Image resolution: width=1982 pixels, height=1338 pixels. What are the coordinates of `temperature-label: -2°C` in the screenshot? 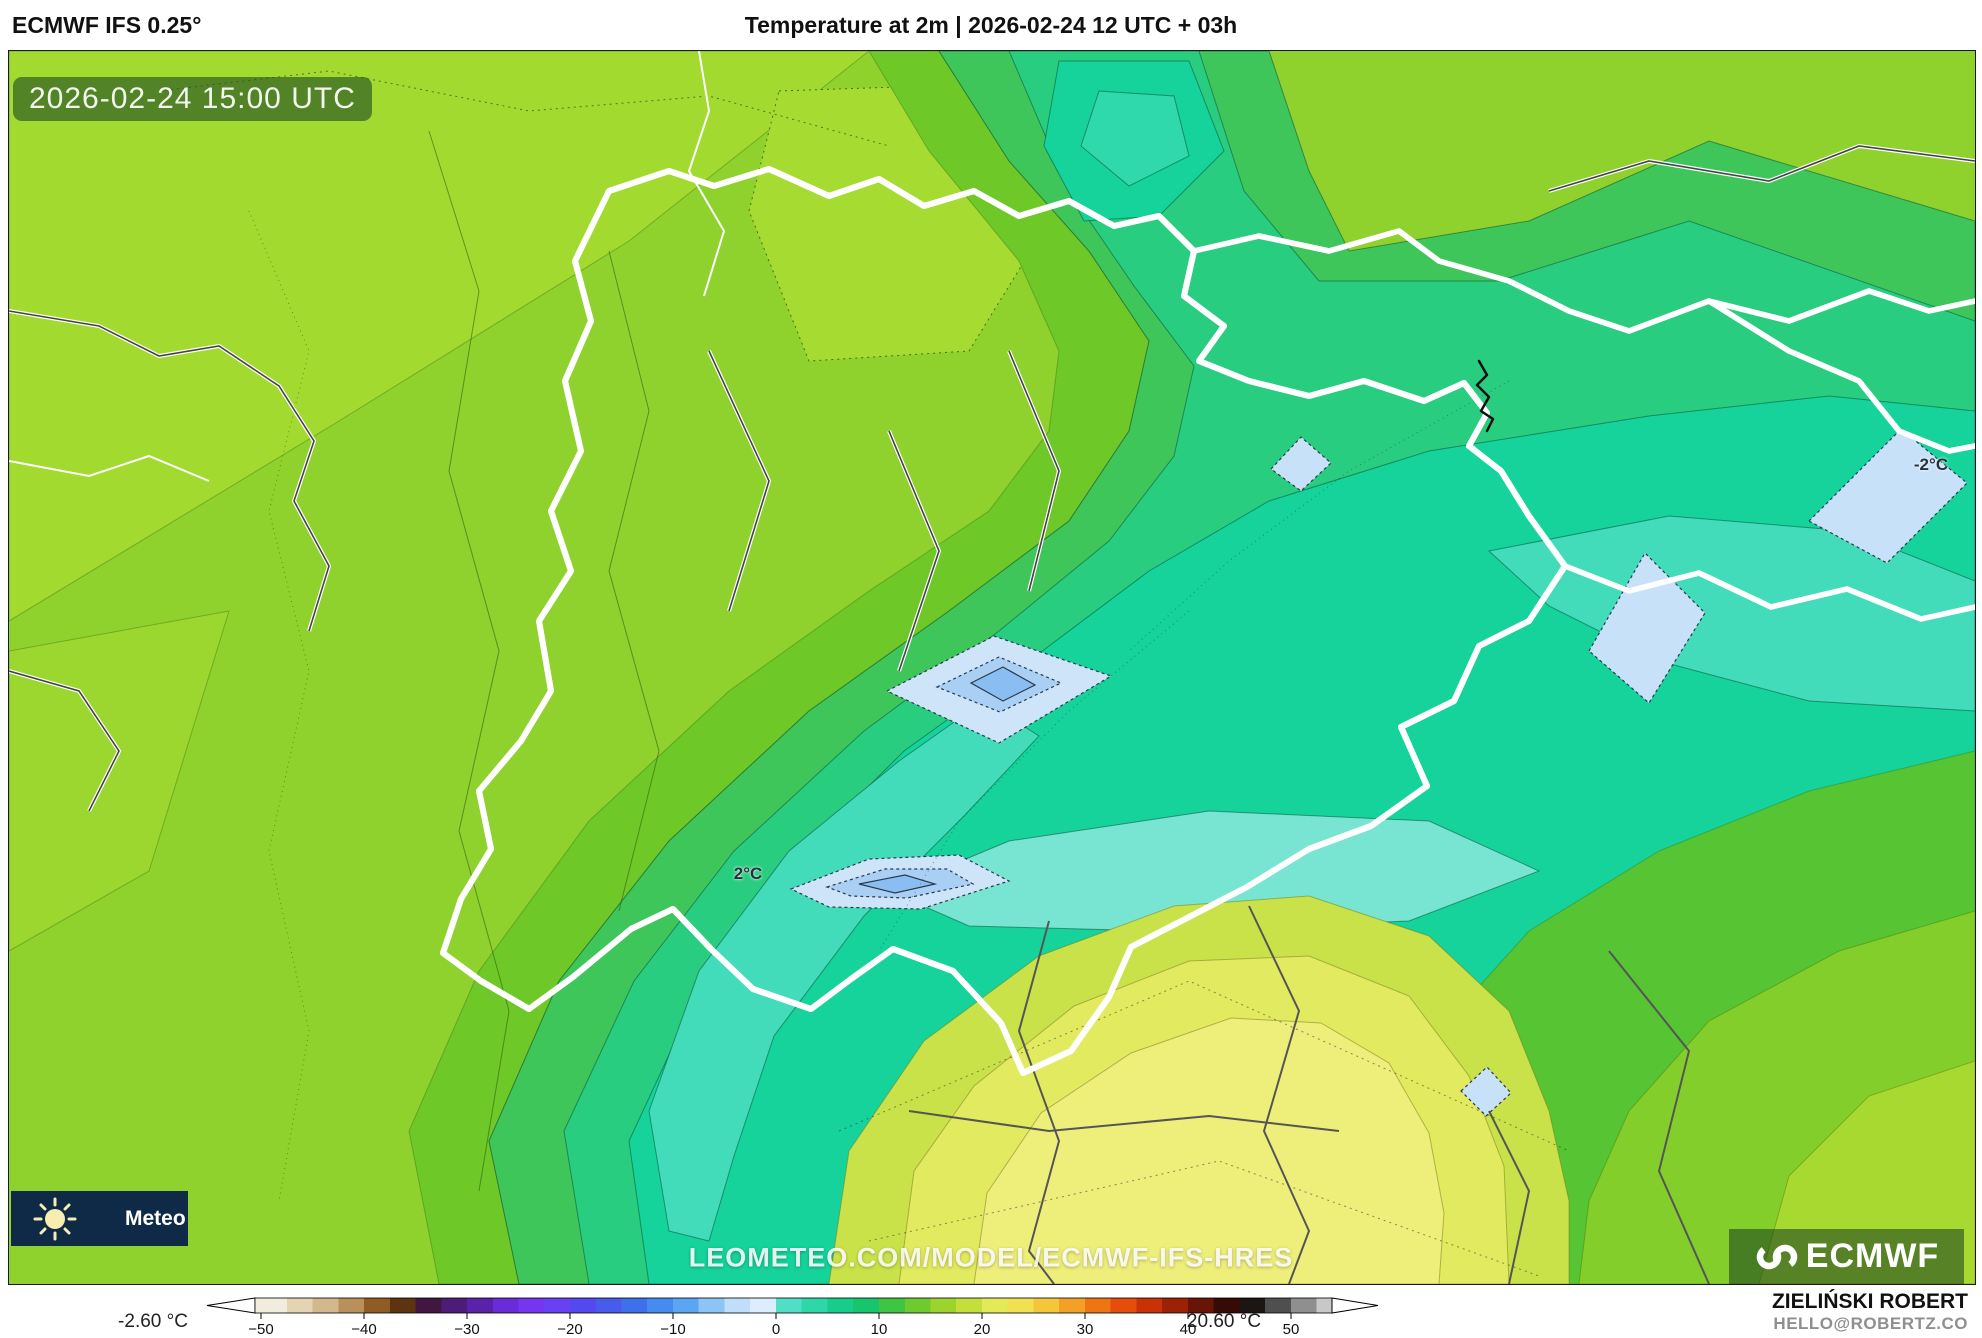 It's located at (1931, 464).